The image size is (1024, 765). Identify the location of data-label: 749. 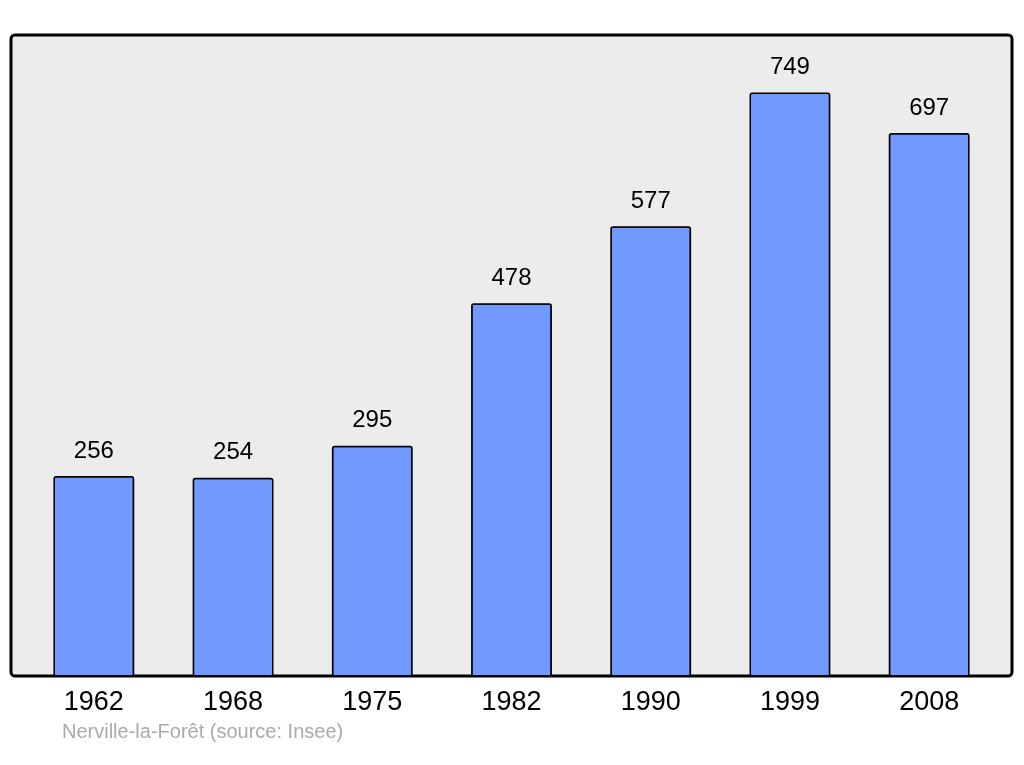
(789, 66).